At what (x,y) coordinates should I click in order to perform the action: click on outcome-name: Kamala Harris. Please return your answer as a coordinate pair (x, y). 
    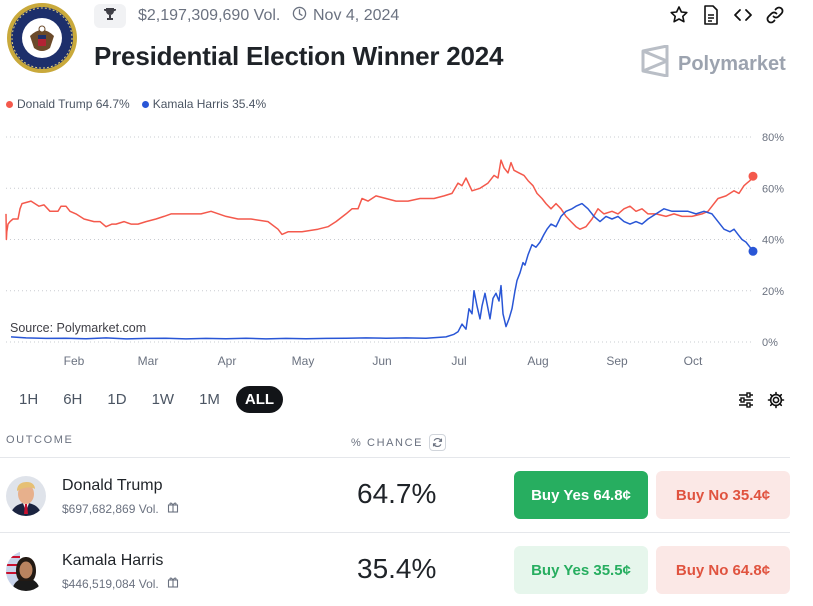
    Looking at the image, I should click on (113, 560).